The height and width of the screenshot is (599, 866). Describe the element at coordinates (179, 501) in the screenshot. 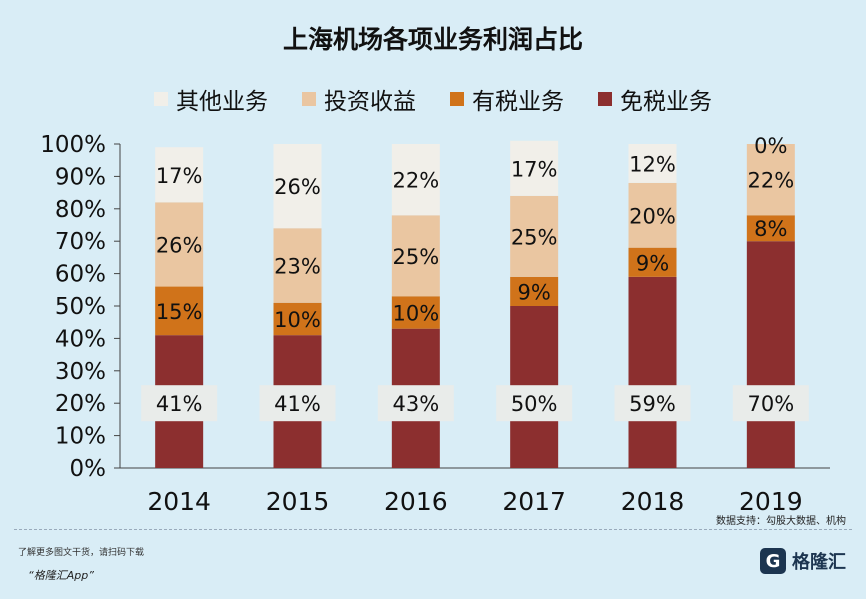

I see `x-tick-label: 2014` at that location.